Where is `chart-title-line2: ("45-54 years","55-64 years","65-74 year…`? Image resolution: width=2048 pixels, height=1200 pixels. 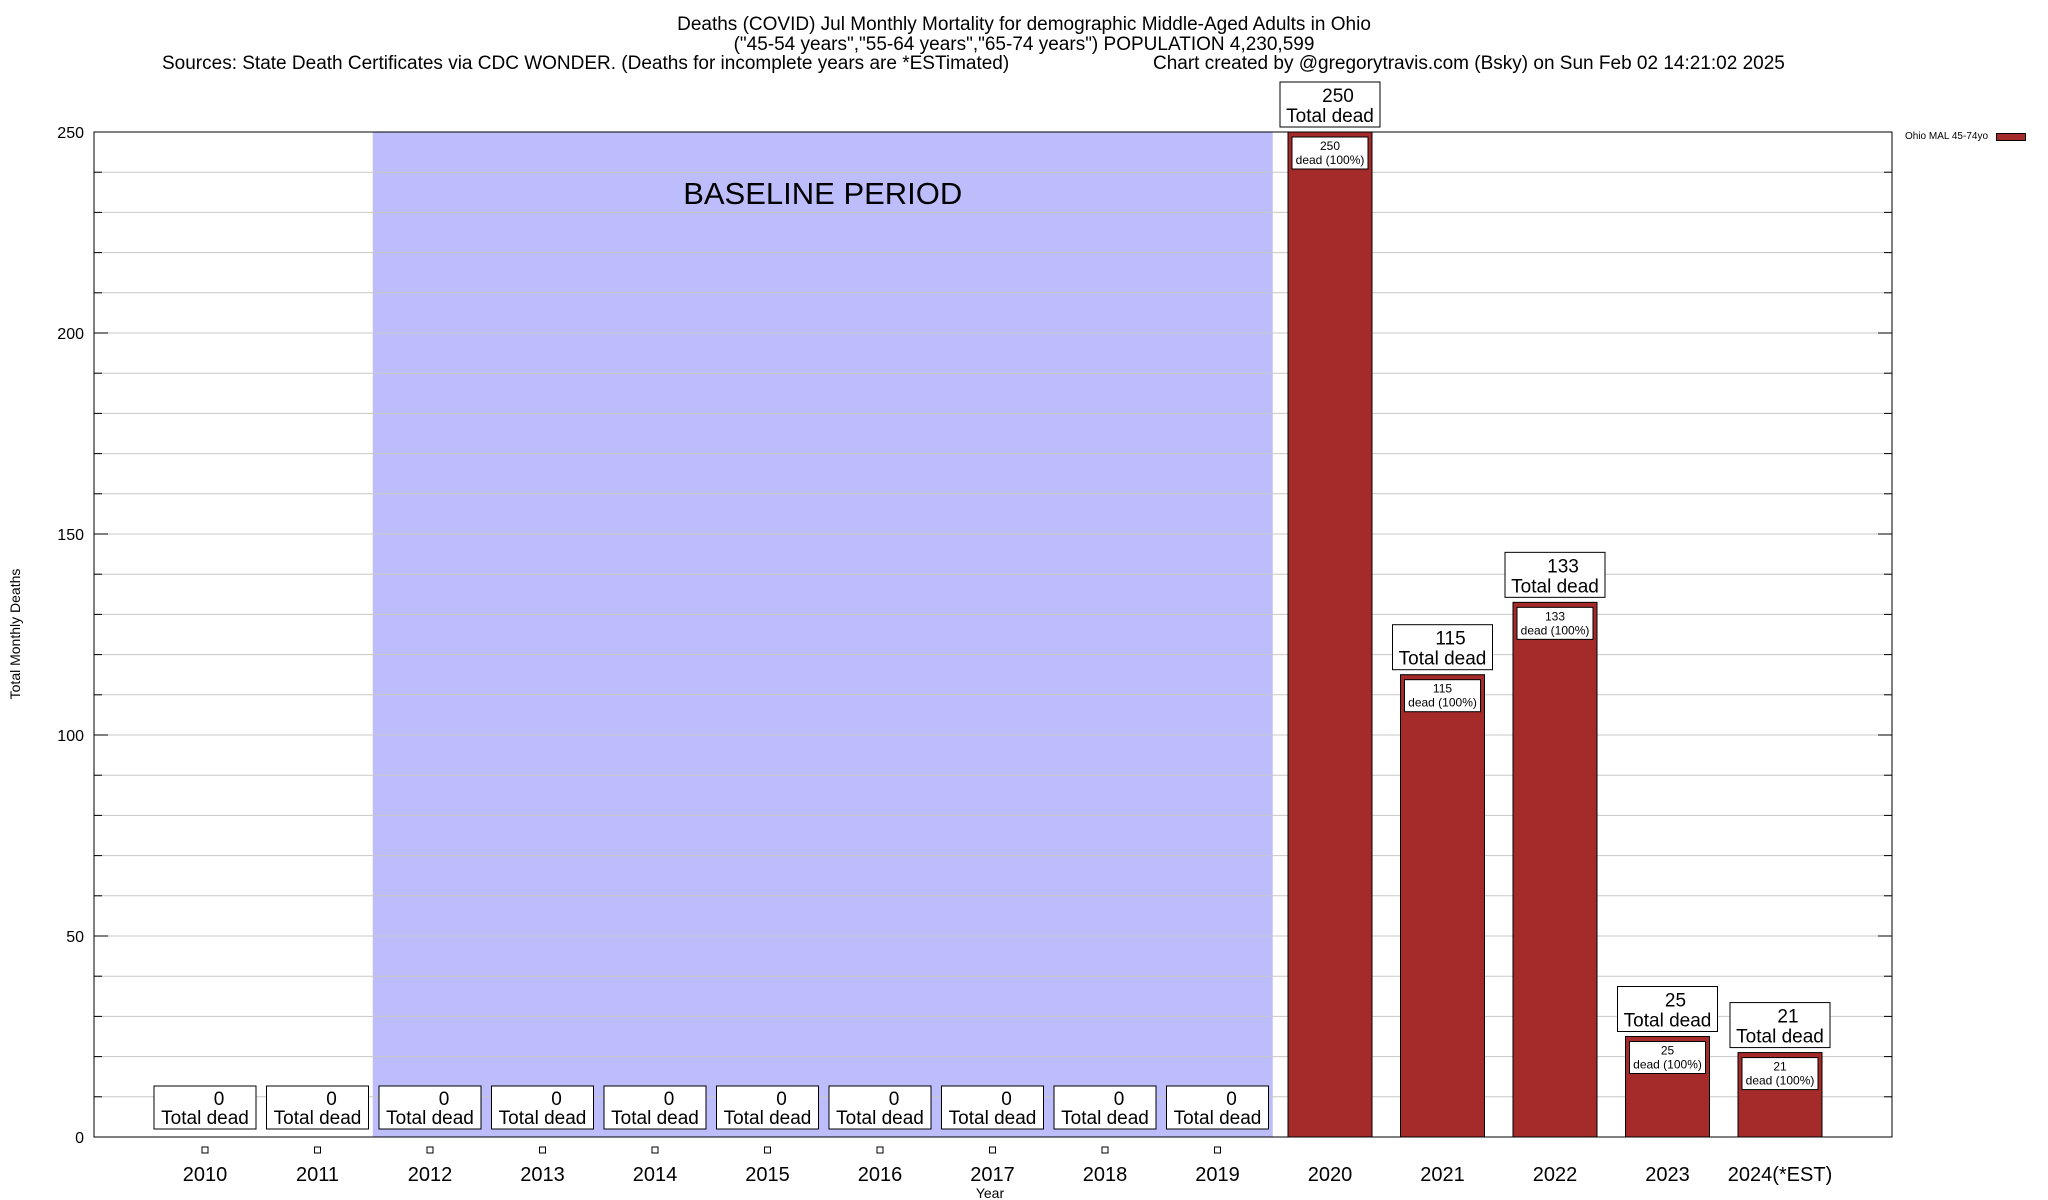 chart-title-line2: ("45-54 years","55-64 years","65-74 year… is located at coordinates (1024, 44).